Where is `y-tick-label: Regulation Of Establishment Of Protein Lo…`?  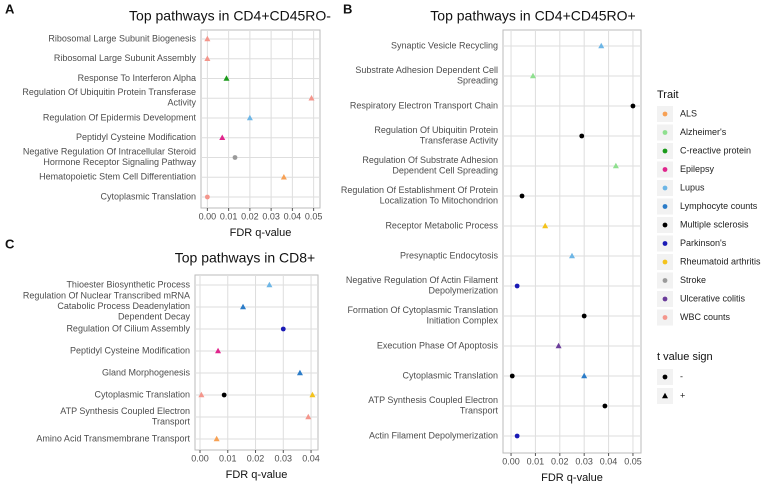 y-tick-label: Regulation Of Establishment Of Protein Lo… is located at coordinates (419, 195).